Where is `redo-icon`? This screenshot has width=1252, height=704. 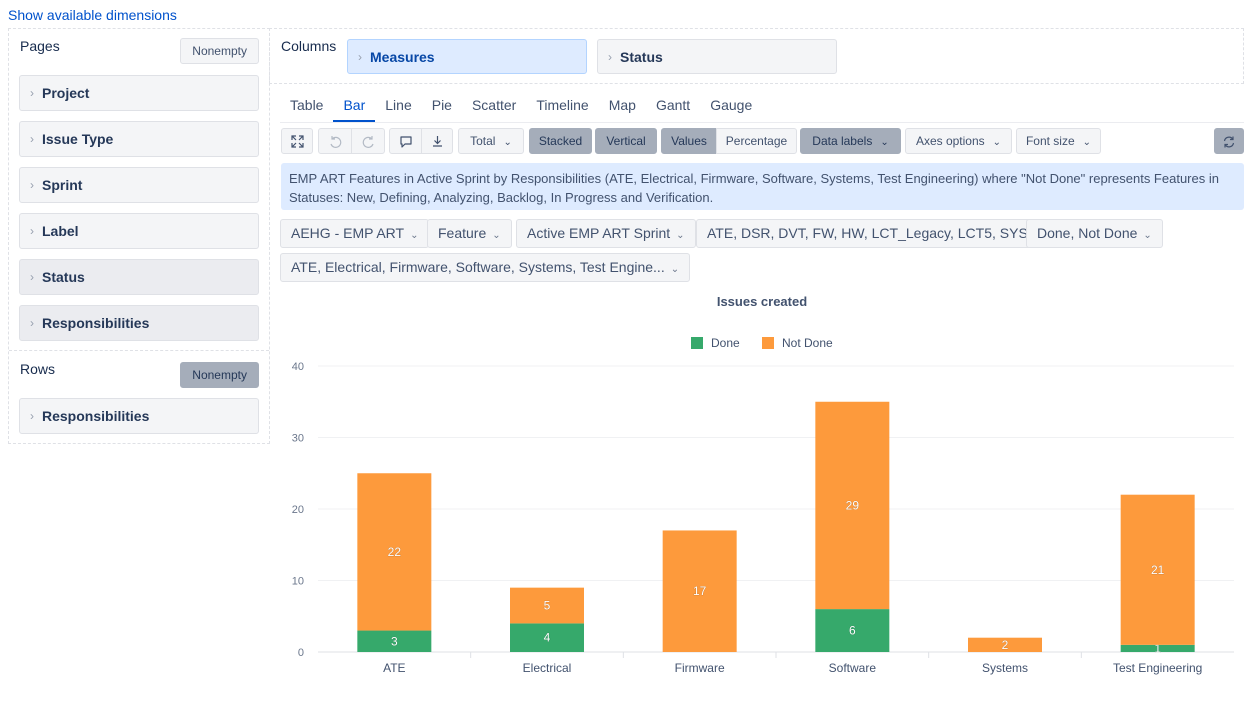
redo-icon is located at coordinates (368, 142).